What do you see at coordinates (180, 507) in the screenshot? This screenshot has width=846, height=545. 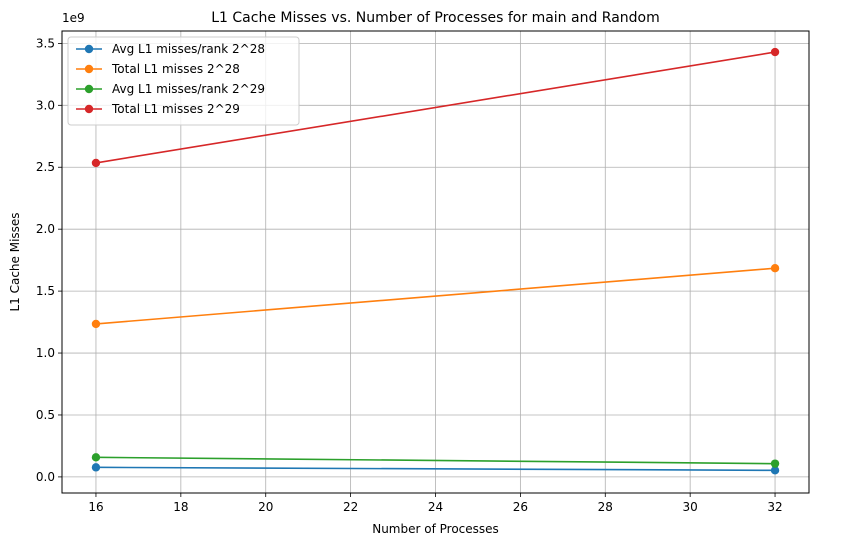 I see `x-tick-label: 18` at bounding box center [180, 507].